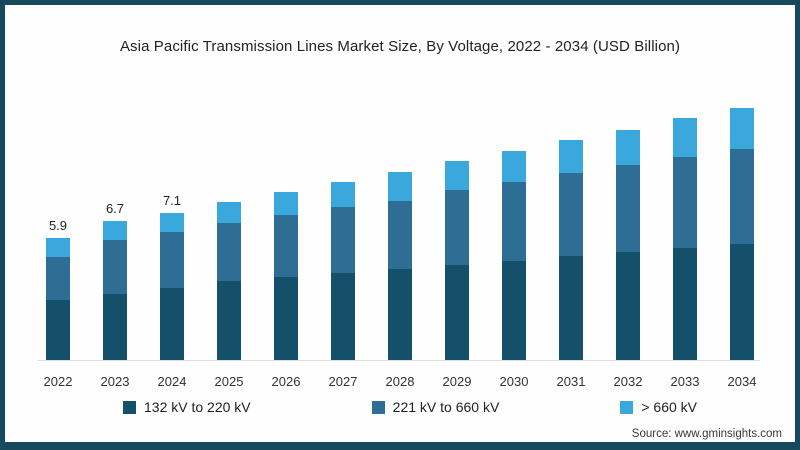 The width and height of the screenshot is (800, 450). What do you see at coordinates (685, 381) in the screenshot?
I see `x-tick-label: 2033` at bounding box center [685, 381].